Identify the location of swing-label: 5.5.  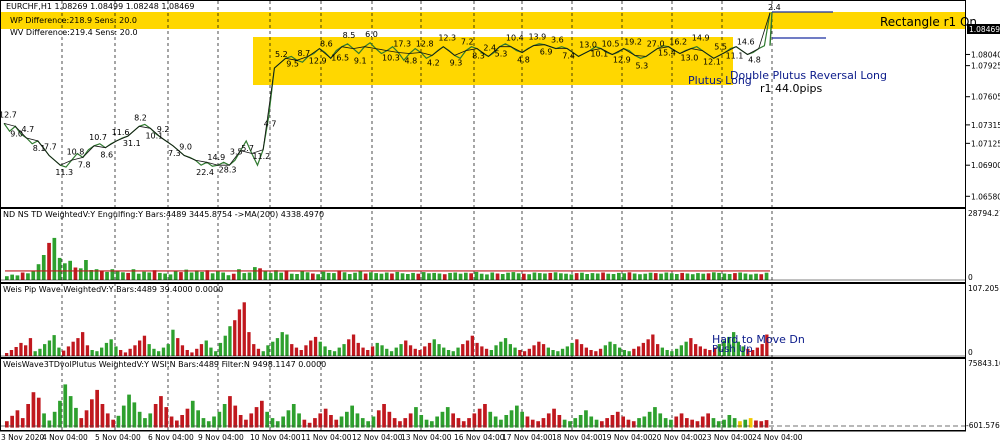
(720, 46).